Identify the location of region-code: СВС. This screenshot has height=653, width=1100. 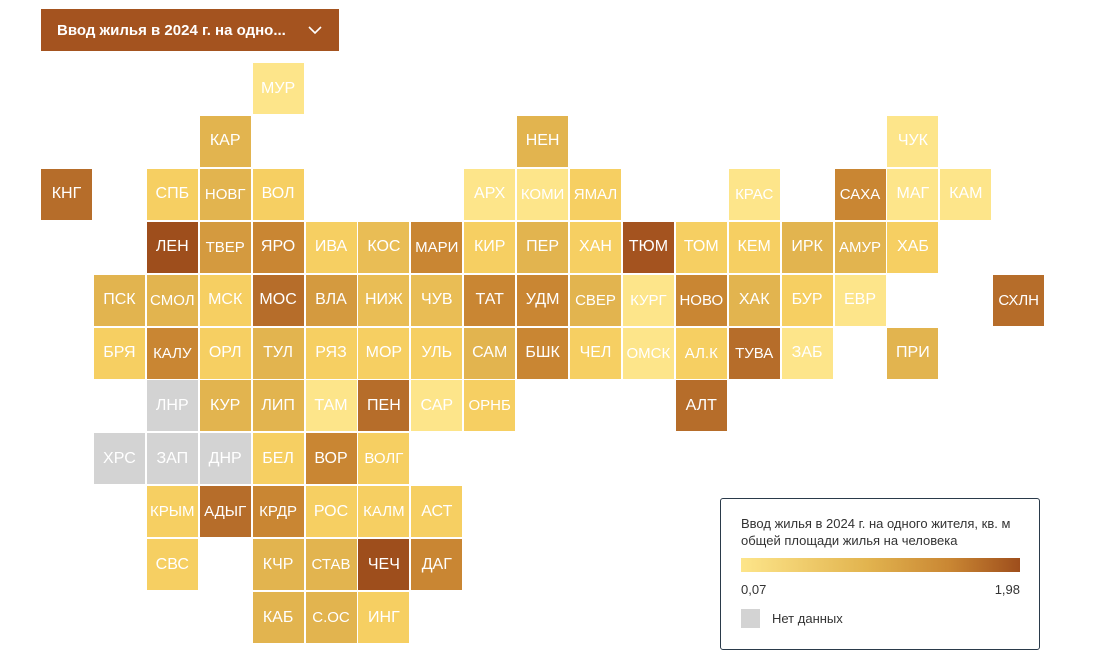
(172, 564).